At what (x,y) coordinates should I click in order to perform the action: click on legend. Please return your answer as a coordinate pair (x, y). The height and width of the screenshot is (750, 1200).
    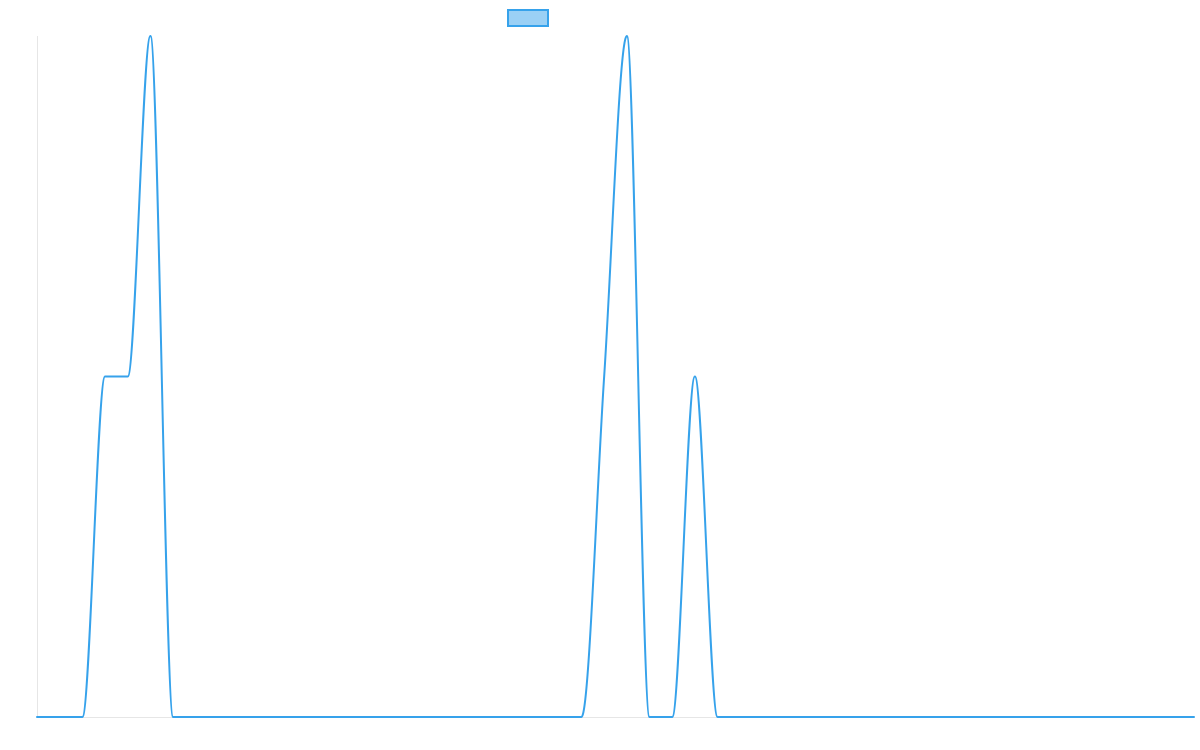
    Looking at the image, I should click on (528, 18).